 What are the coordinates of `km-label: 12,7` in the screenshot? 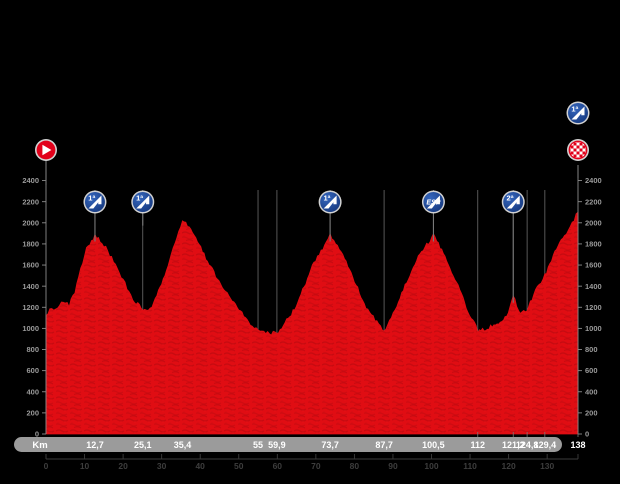 It's located at (95, 445).